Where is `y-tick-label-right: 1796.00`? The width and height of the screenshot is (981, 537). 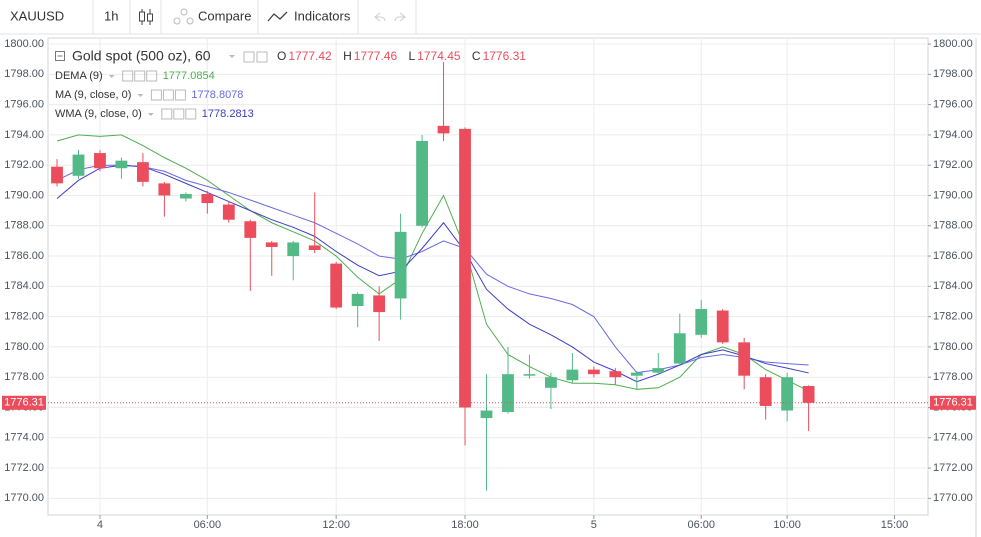 y-tick-label-right: 1796.00 is located at coordinates (953, 105).